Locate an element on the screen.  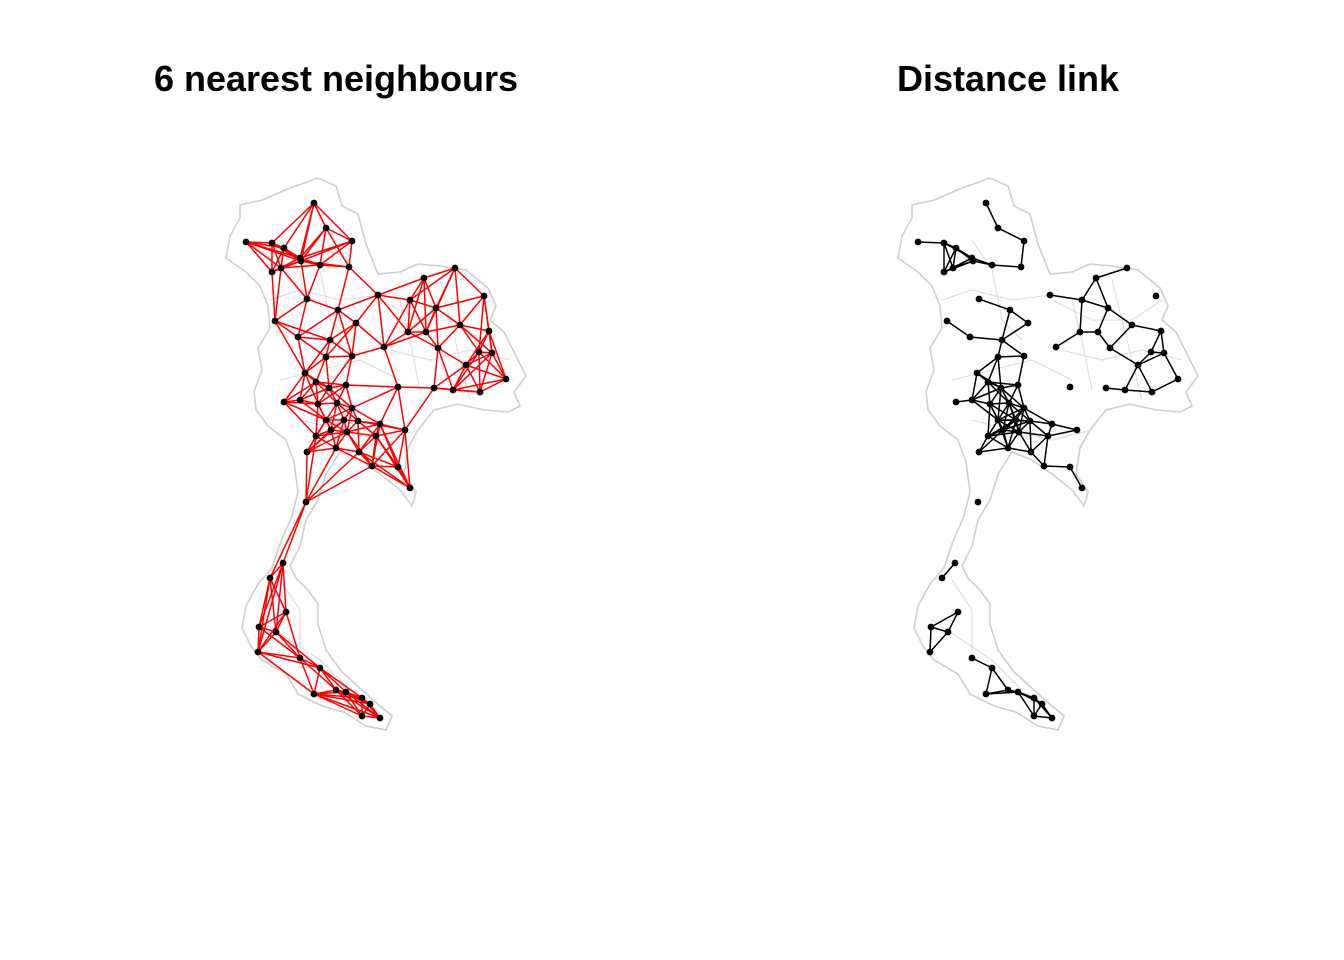
knn-map is located at coordinates (376, 454).